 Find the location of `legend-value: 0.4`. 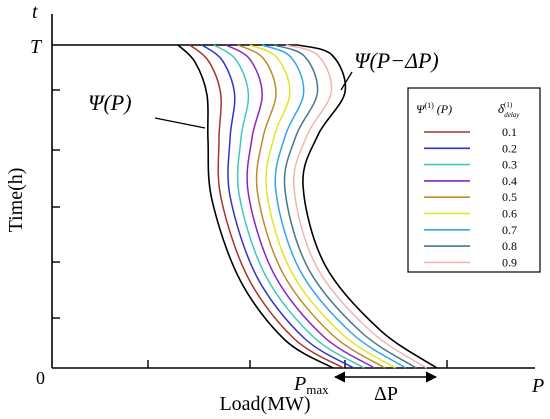

legend-value: 0.4 is located at coordinates (509, 181).